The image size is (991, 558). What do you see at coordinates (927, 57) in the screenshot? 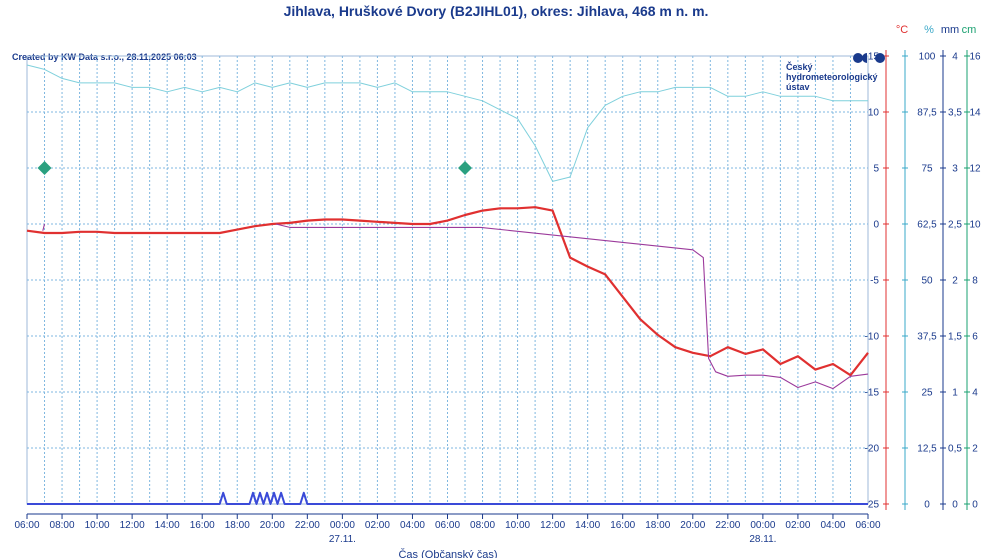
I see `humid-tick-label: 100` at bounding box center [927, 57].